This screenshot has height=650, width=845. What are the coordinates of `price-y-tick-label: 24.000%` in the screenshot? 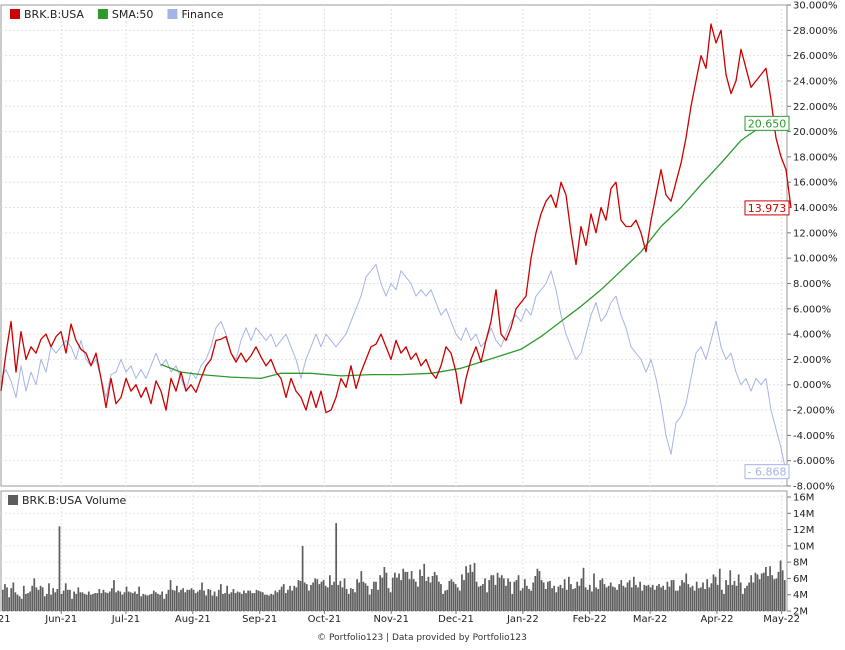 It's located at (815, 81).